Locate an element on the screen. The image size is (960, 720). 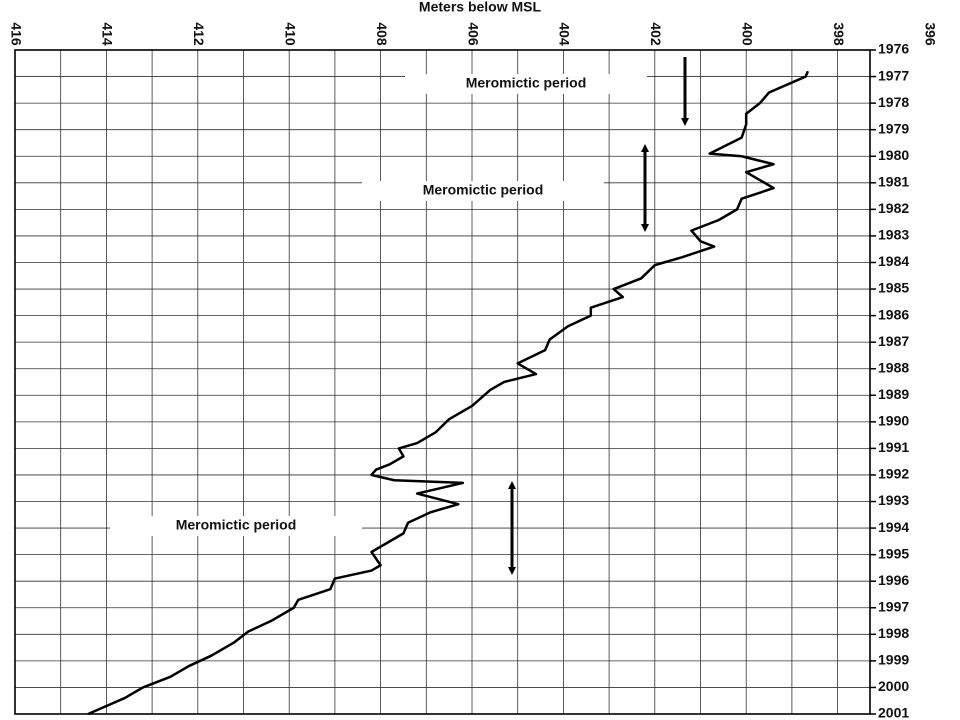
y-tick-label: 1993 is located at coordinates (893, 500).